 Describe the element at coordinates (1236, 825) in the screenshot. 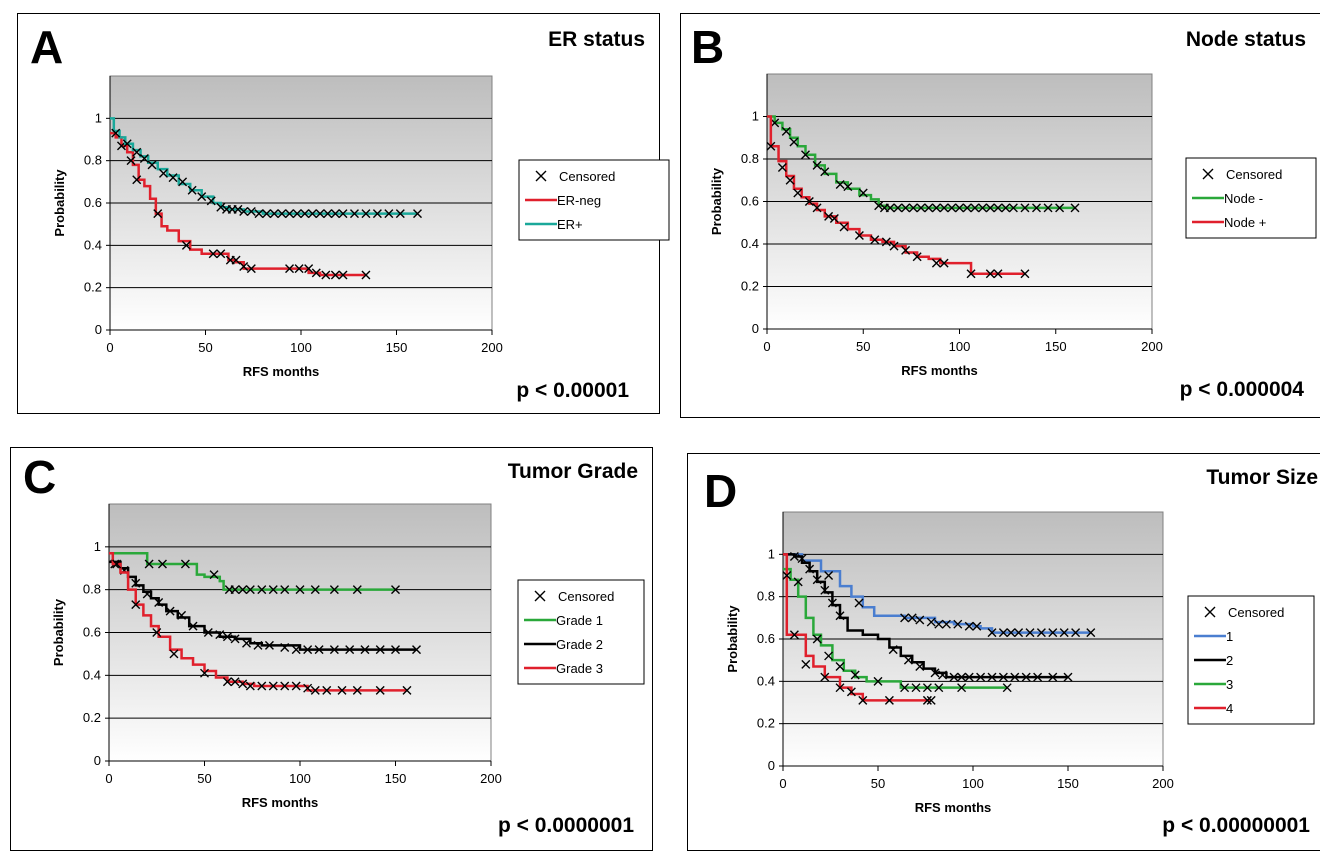

I see `p-value-d: p < 0.00000001` at that location.